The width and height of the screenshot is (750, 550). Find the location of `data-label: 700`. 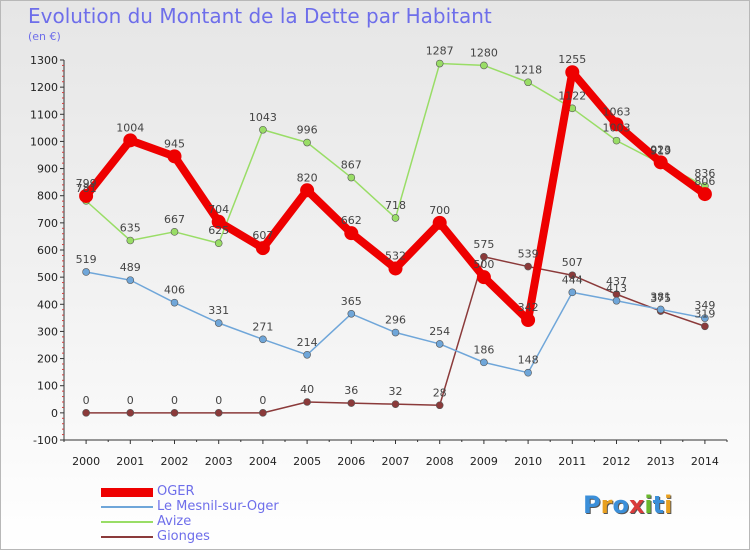

data-label: 700 is located at coordinates (439, 210).